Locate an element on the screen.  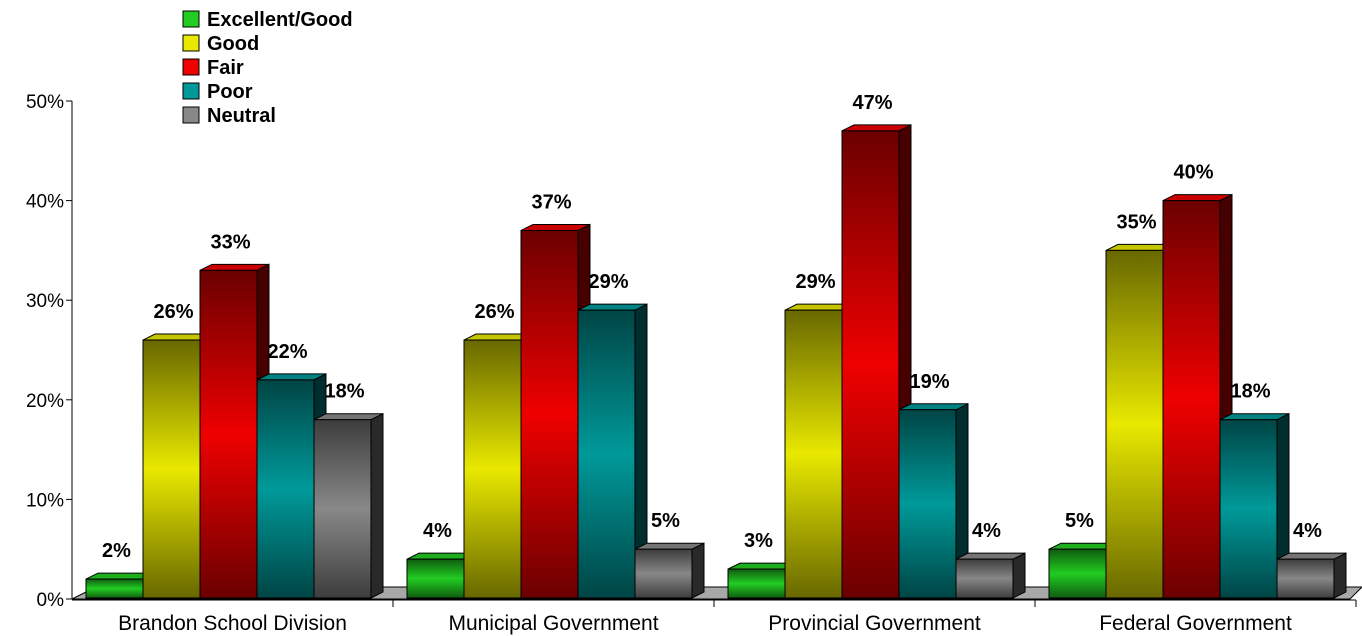
legend-item: Poor is located at coordinates (217, 92).